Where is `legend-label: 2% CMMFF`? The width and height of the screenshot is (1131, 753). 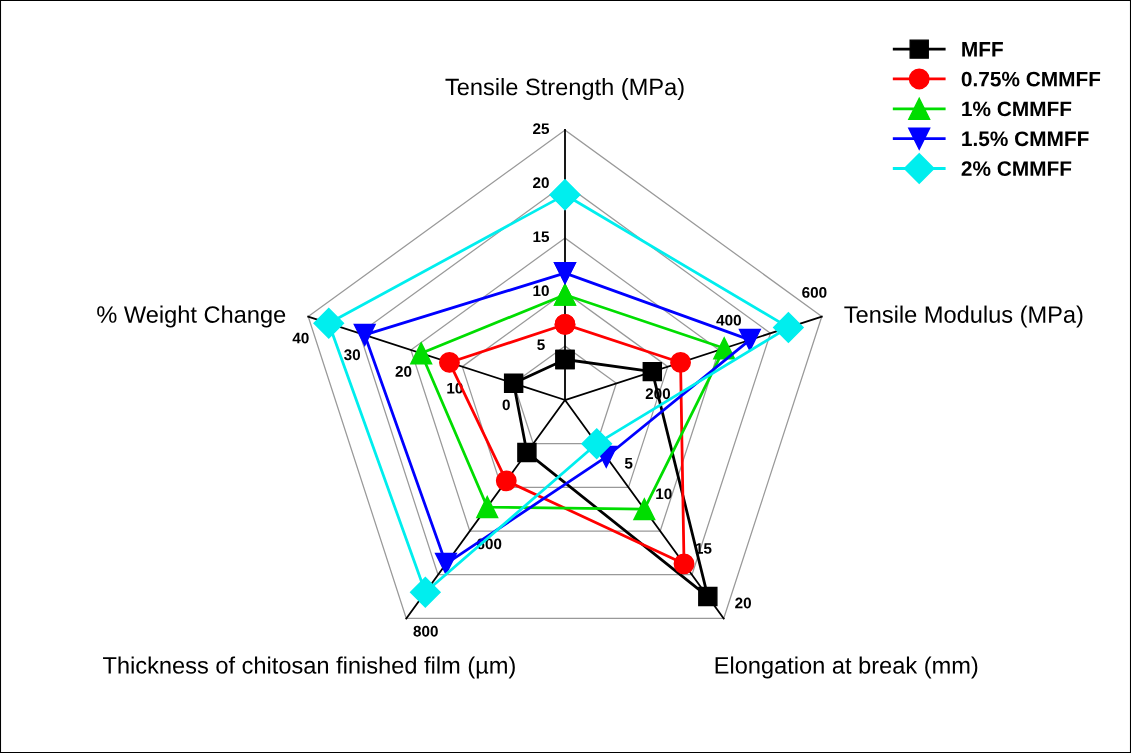 legend-label: 2% CMMFF is located at coordinates (1016, 168).